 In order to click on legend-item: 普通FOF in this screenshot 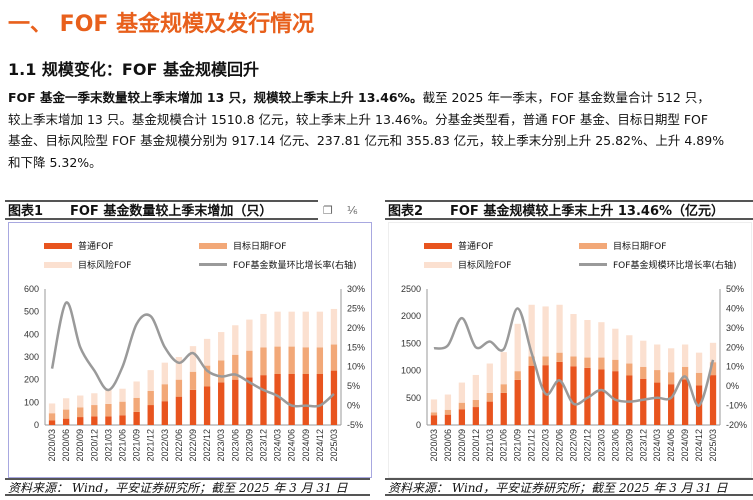, I will do `click(458, 245)`.